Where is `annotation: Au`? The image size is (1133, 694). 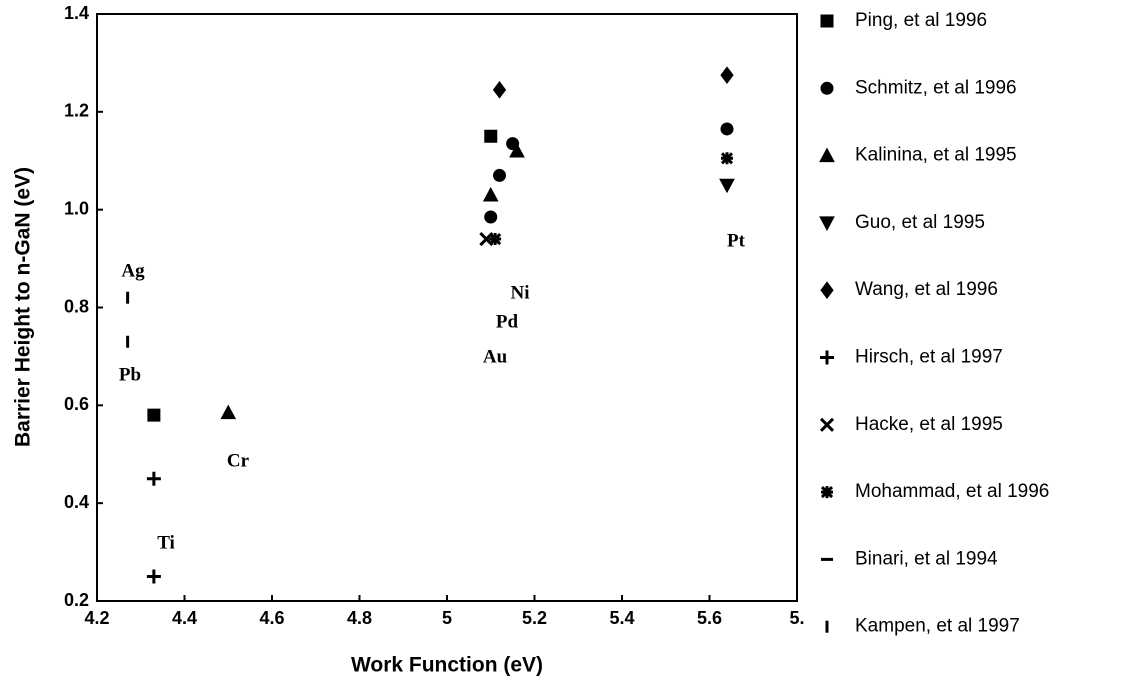 annotation: Au is located at coordinates (495, 356).